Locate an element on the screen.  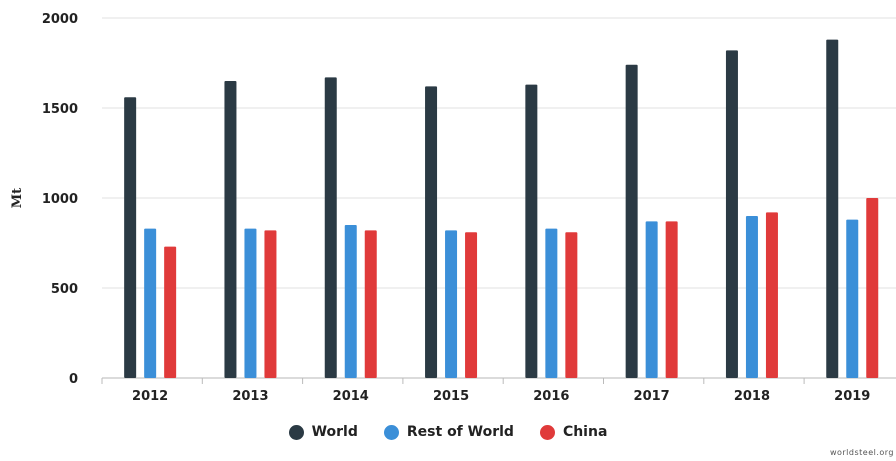
x-tick-label-2016: 2016 is located at coordinates (551, 396).